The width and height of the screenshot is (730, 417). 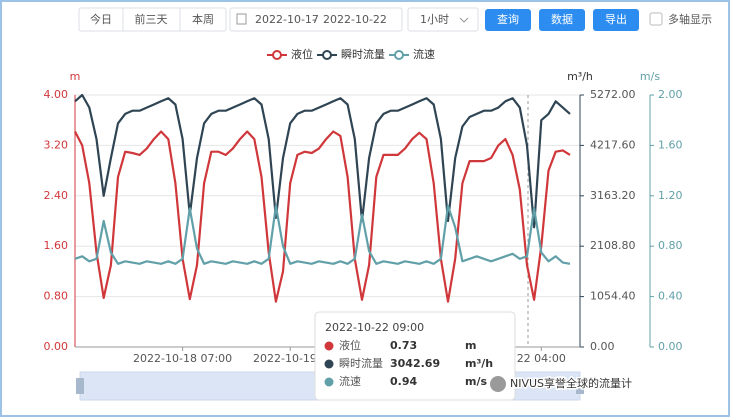 I want to click on button-group, so click(x=152, y=19).